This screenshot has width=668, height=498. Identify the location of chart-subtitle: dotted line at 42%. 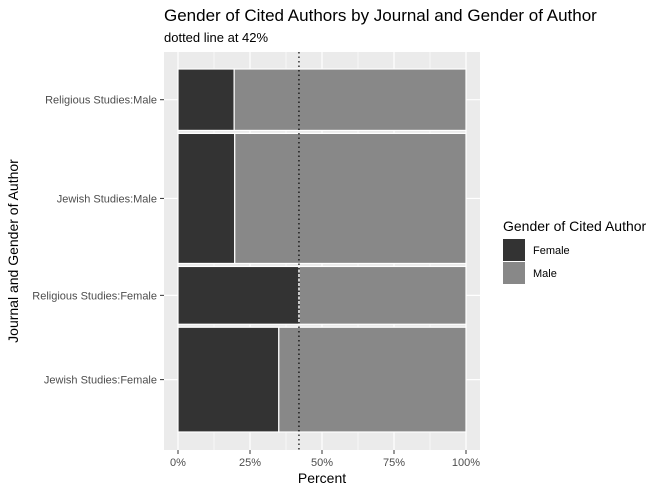
(216, 37).